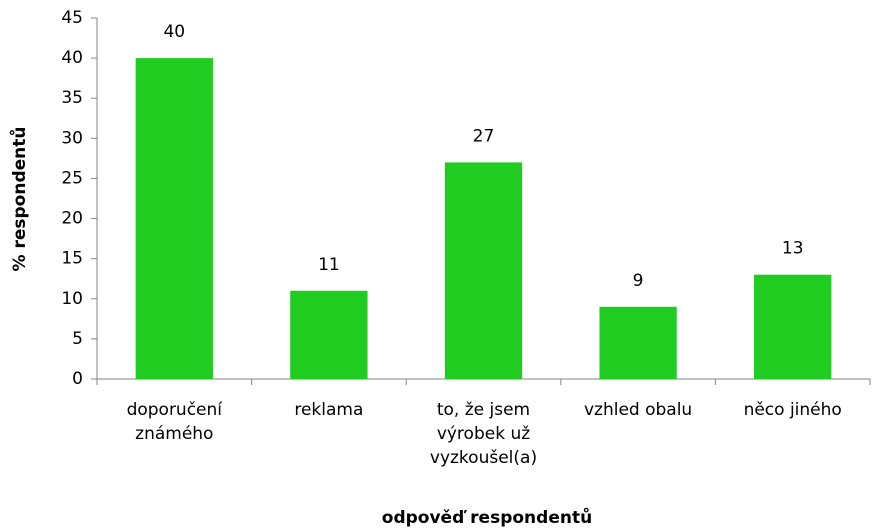 The width and height of the screenshot is (872, 531). Describe the element at coordinates (174, 422) in the screenshot. I see `x-tick-label: doporučení známého` at that location.